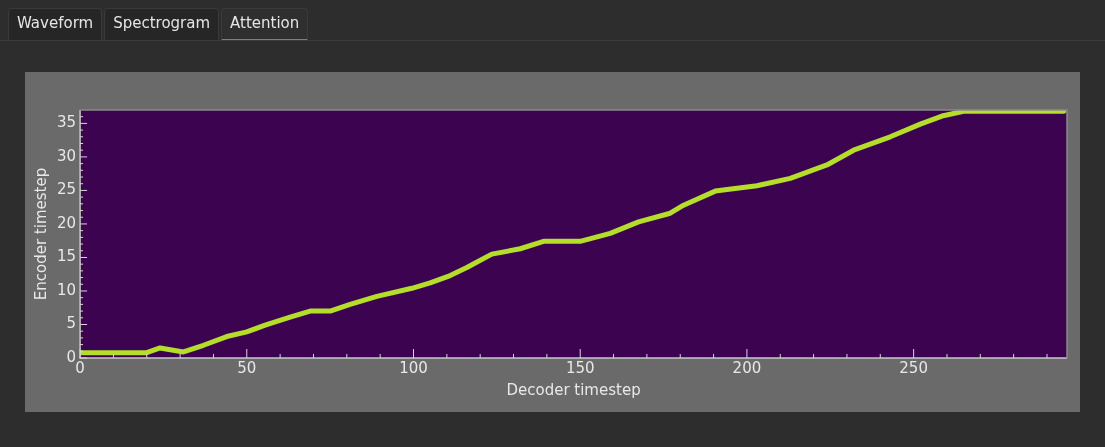  What do you see at coordinates (55, 24) in the screenshot?
I see `text: Waveform` at bounding box center [55, 24].